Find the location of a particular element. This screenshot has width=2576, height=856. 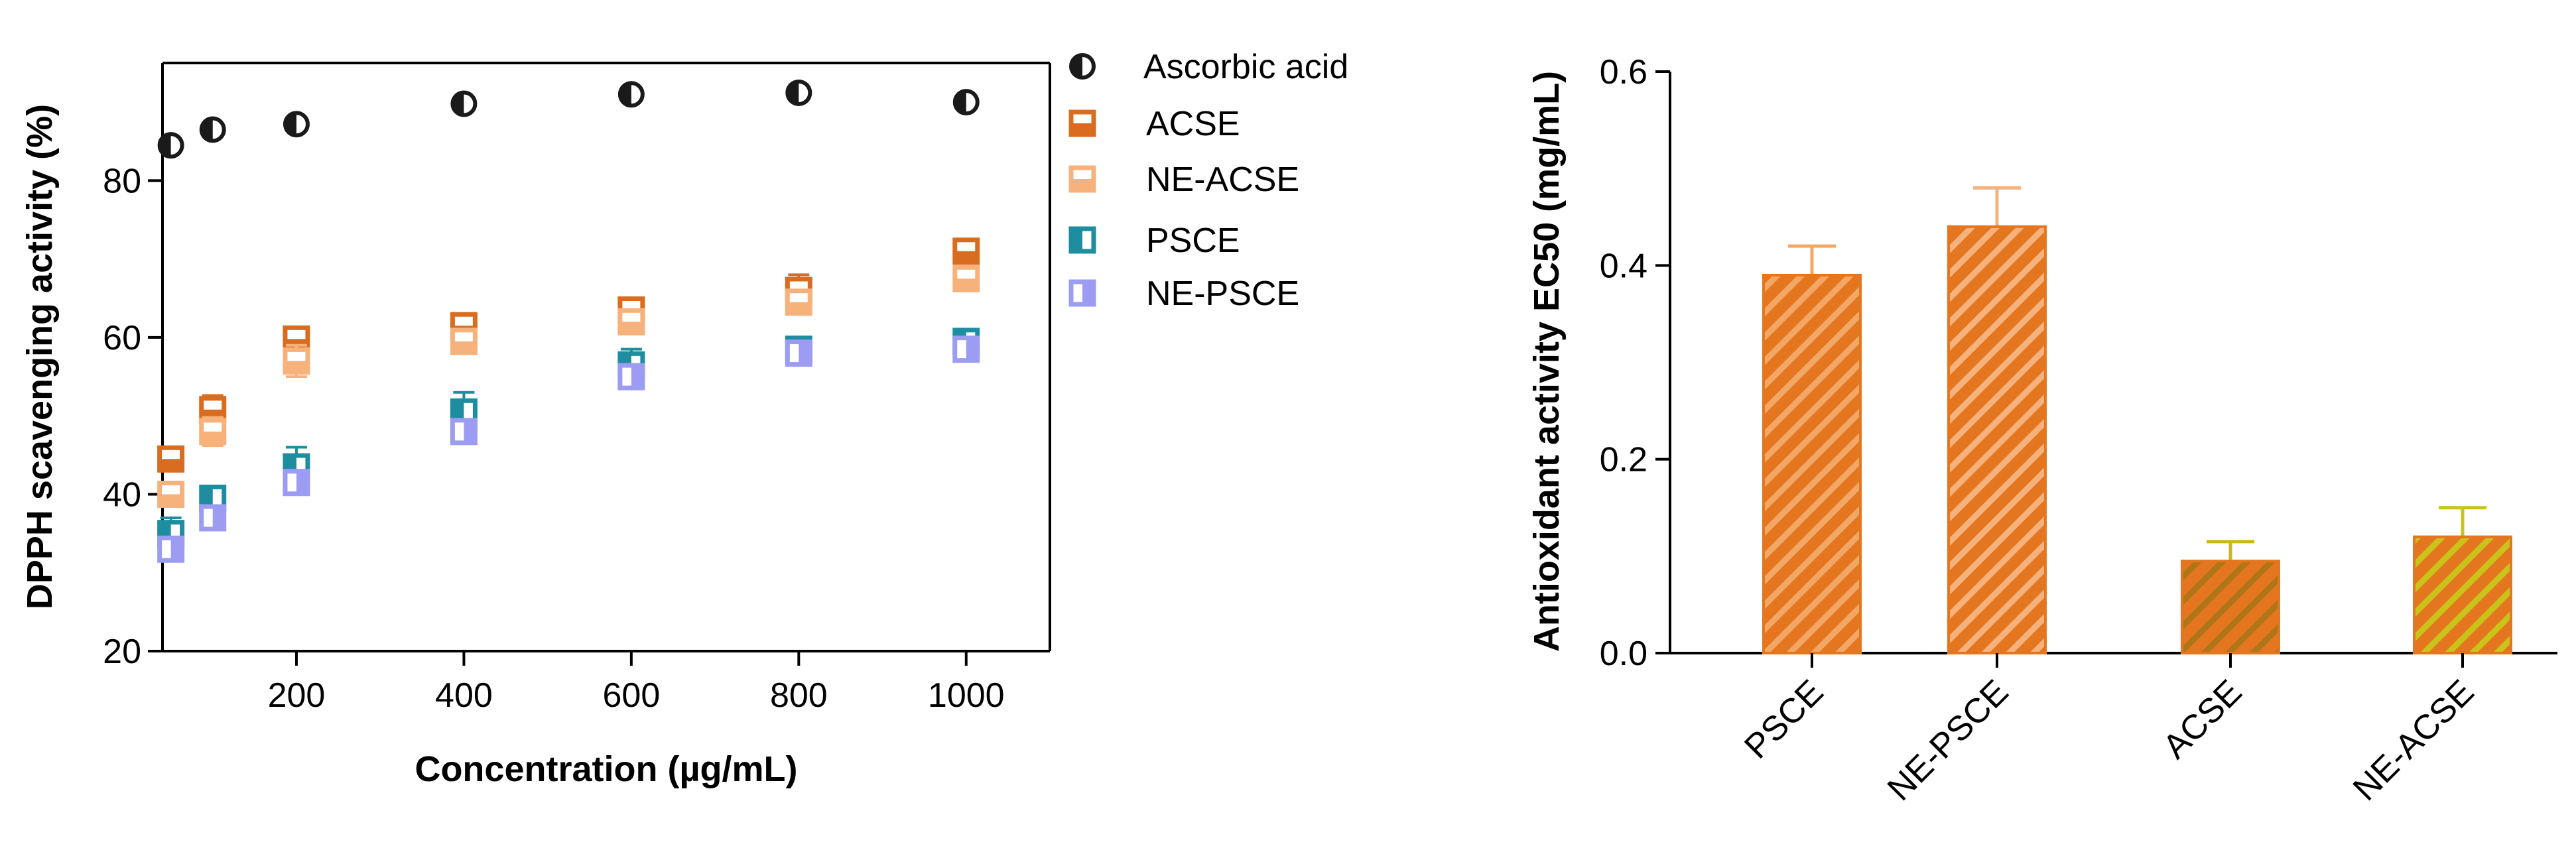

x-tick-label: 1000 is located at coordinates (967, 695).